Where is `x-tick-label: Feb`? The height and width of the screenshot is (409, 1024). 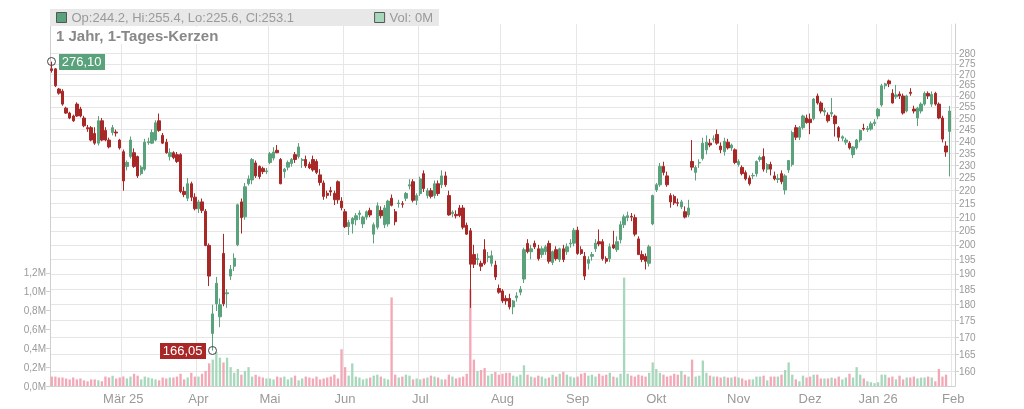 x-tick-label: Feb is located at coordinates (953, 398).